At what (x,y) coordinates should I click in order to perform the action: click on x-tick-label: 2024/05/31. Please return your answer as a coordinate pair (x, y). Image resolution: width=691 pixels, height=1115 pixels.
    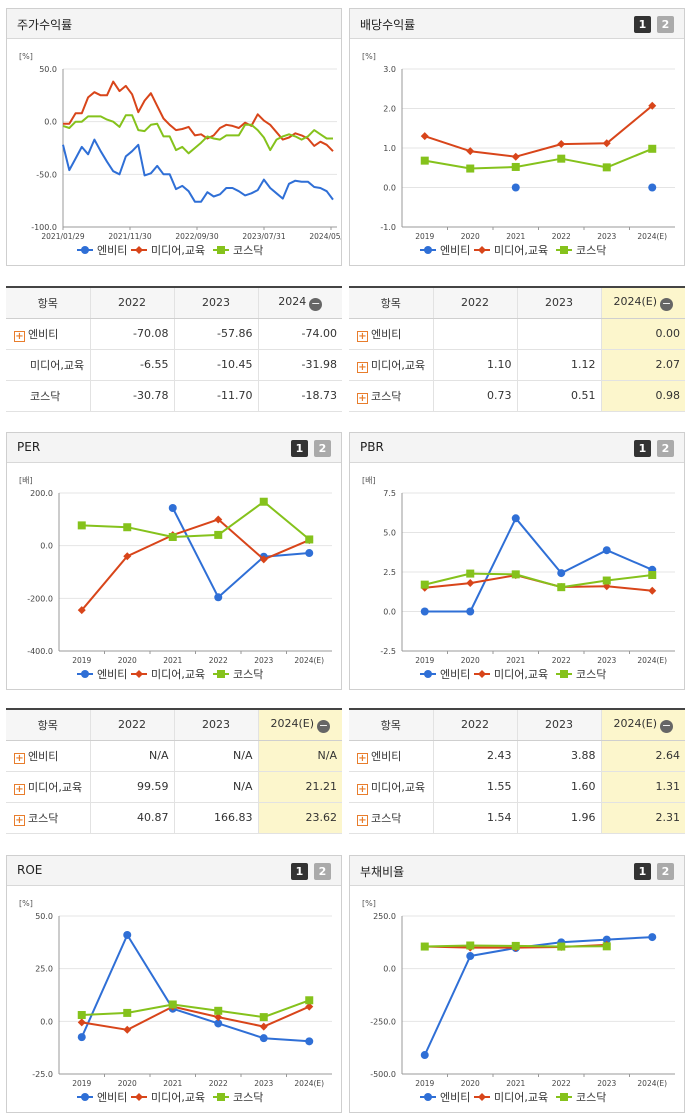
    Looking at the image, I should click on (325, 236).